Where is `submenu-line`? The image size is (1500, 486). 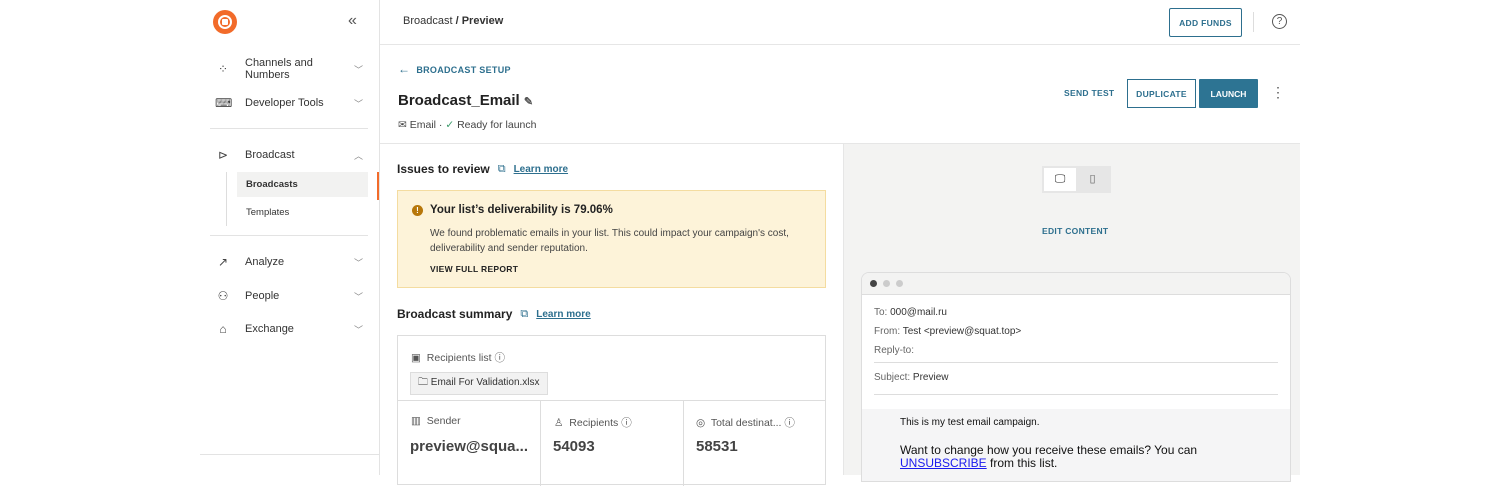 submenu-line is located at coordinates (226, 199).